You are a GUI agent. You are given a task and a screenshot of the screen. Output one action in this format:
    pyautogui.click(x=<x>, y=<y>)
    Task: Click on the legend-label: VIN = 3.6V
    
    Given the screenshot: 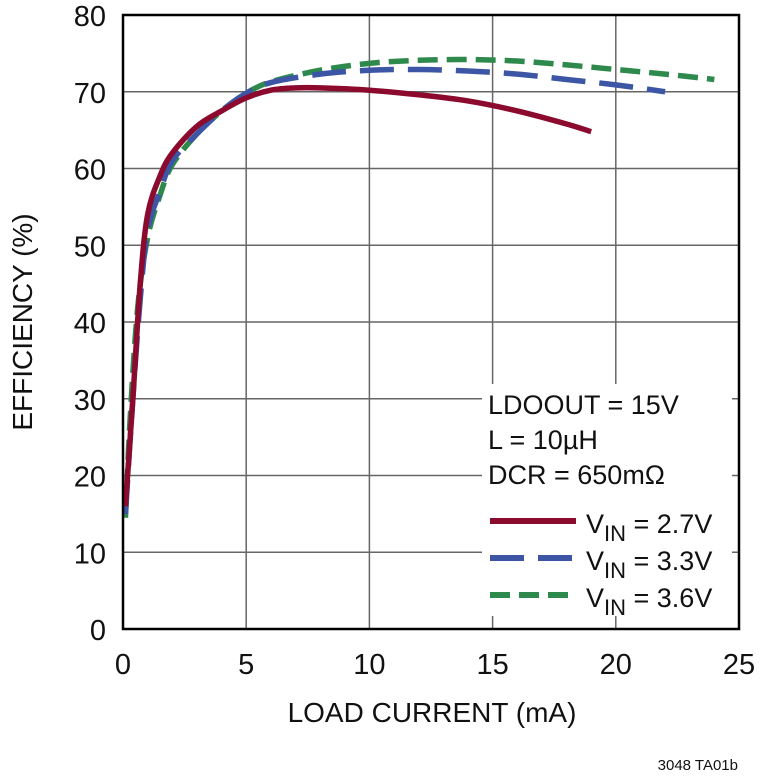 What is the action you would take?
    pyautogui.click(x=649, y=601)
    